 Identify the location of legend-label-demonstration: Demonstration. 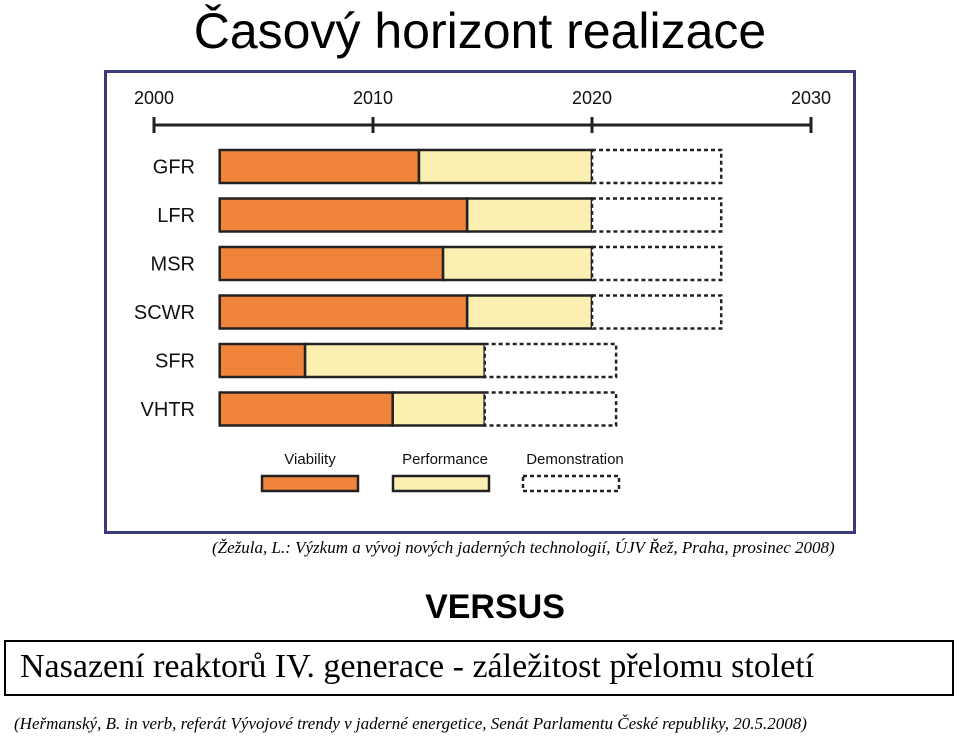
(575, 459).